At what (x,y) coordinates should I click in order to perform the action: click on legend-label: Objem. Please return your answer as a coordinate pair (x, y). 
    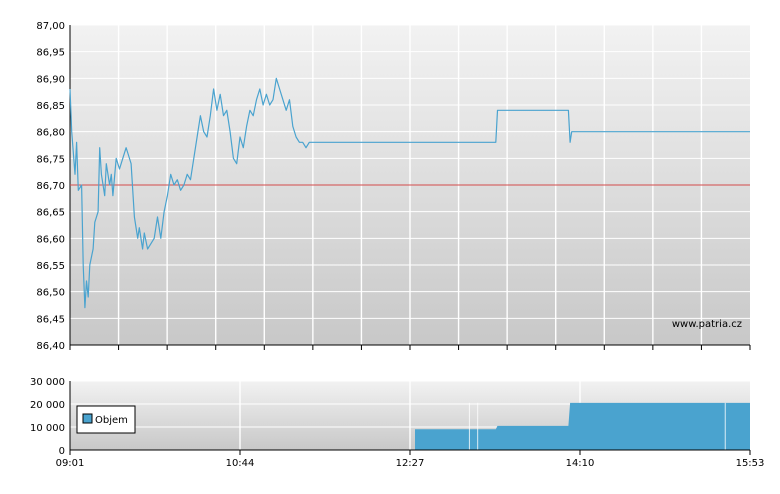
    Looking at the image, I should click on (111, 420).